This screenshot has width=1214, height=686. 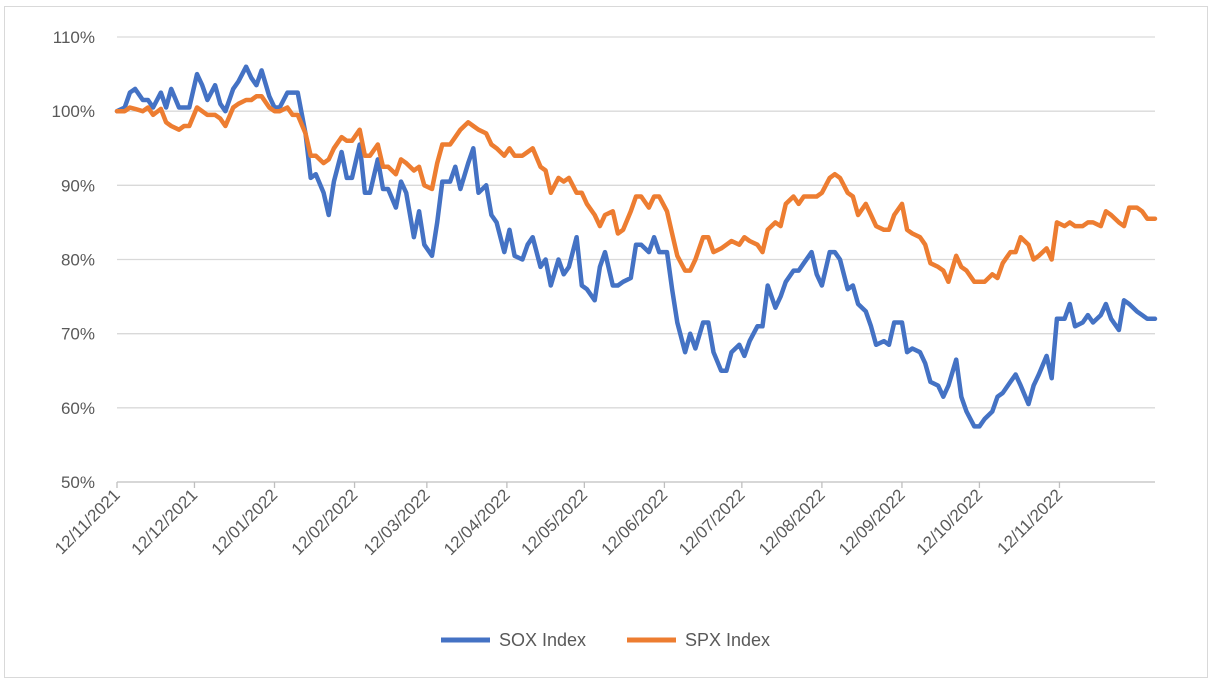 I want to click on x-tick-label: 12/02/2022, so click(x=325, y=522).